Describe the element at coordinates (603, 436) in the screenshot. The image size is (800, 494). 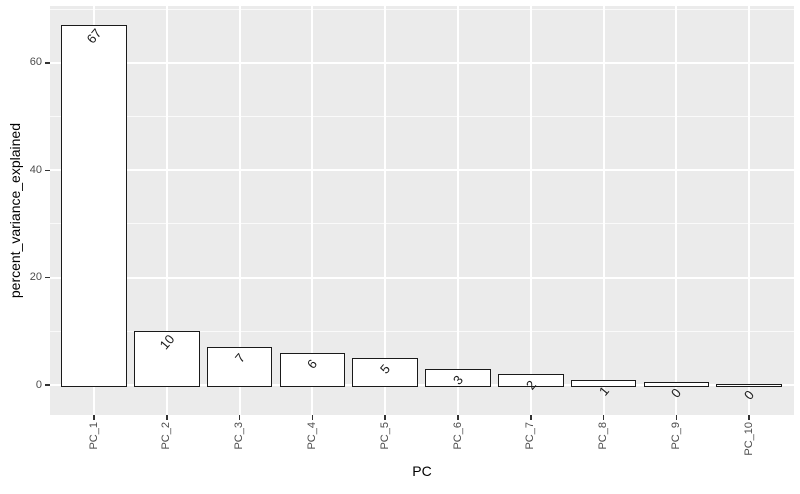
I see `x-tick-label-pc_8: PC_8` at that location.